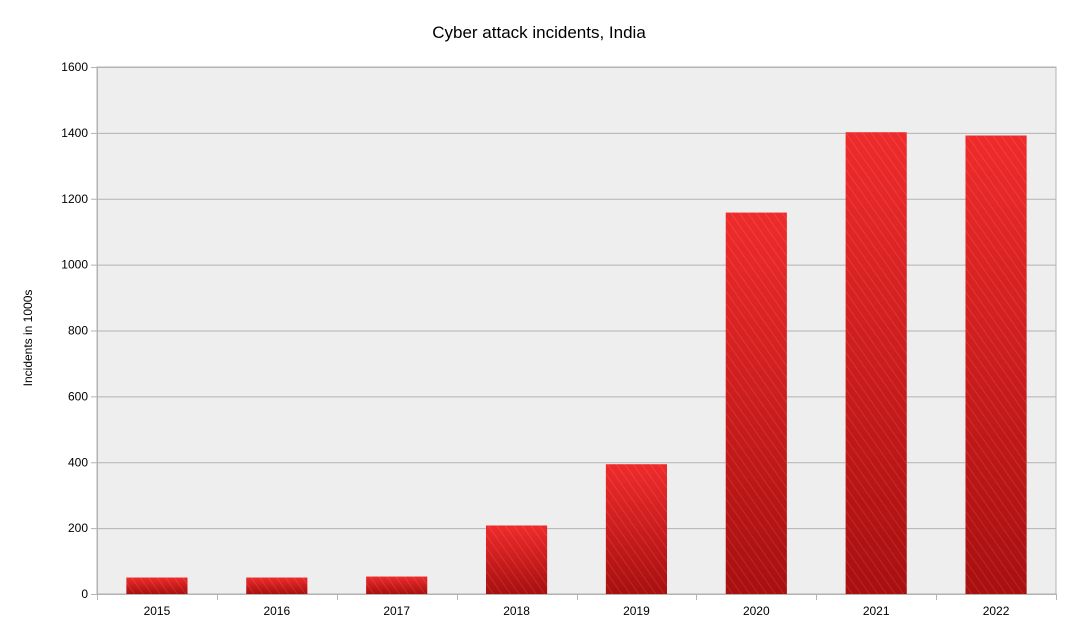 This screenshot has height=631, width=1077. Describe the element at coordinates (876, 611) in the screenshot. I see `x-tick-label: 2021` at that location.